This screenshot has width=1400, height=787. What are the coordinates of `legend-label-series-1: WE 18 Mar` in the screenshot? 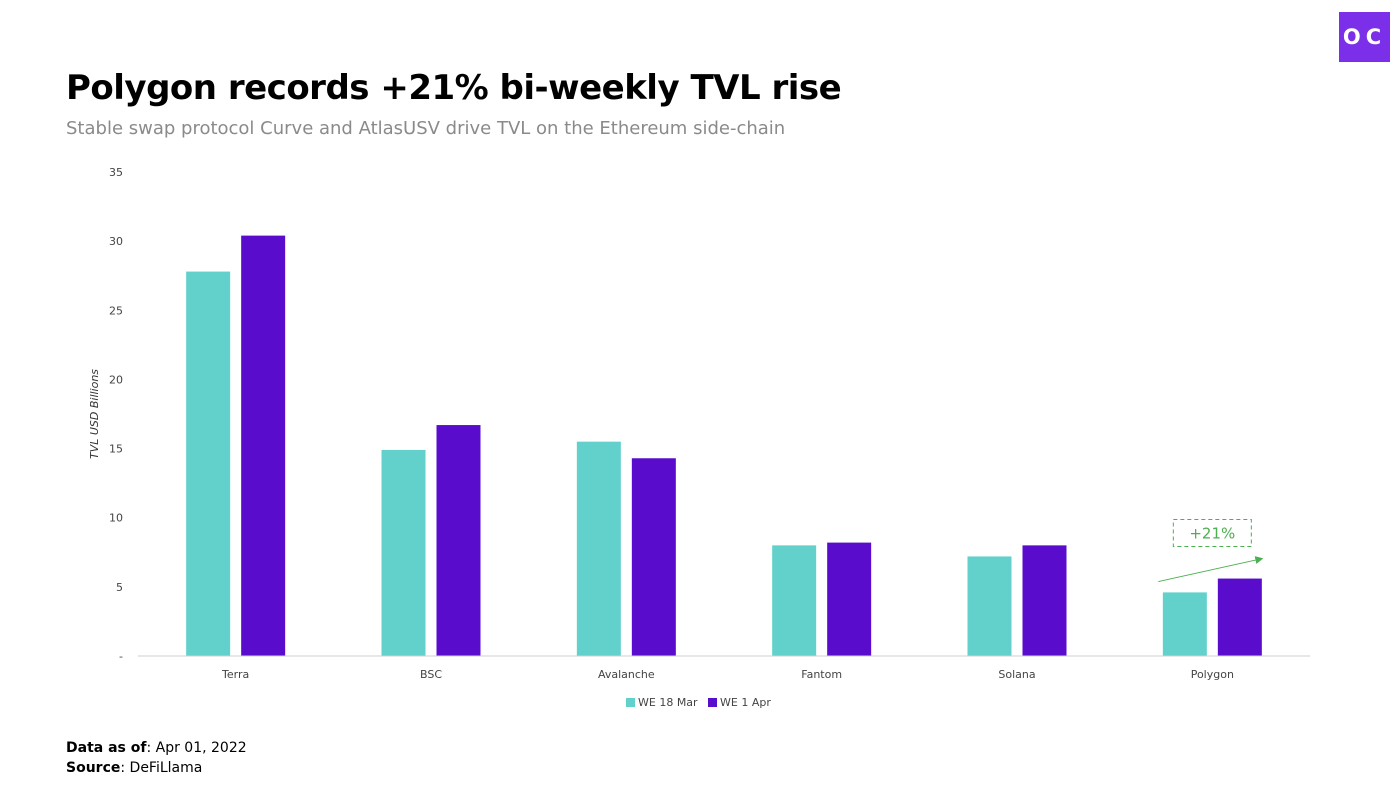 It's located at (668, 702).